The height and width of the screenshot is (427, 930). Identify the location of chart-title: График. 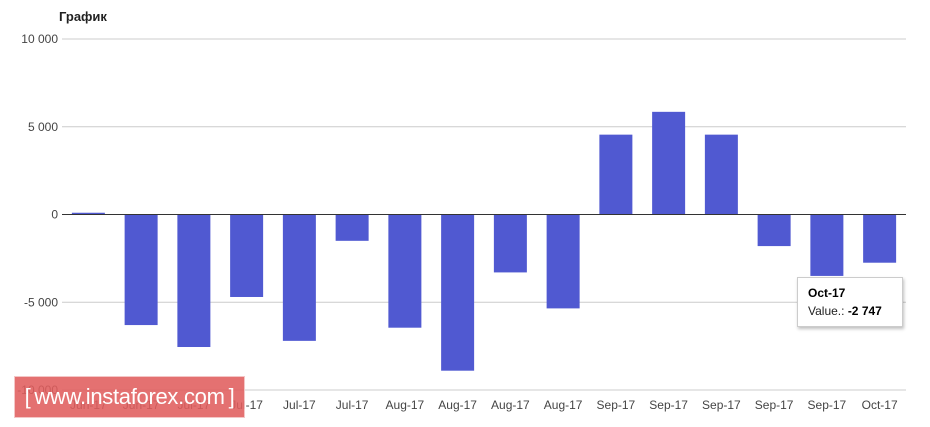
(83, 16).